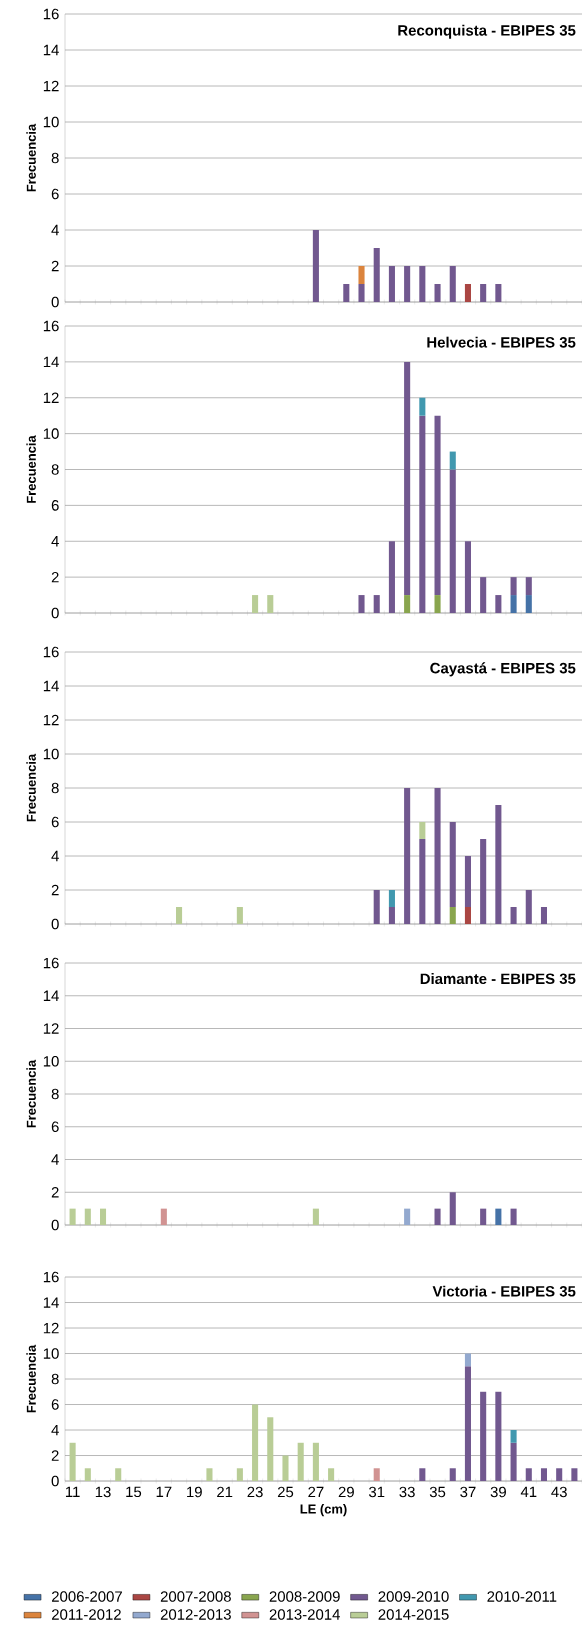 The image size is (582, 1644). I want to click on text: Helvecia - EBIPES 35, so click(501, 342).